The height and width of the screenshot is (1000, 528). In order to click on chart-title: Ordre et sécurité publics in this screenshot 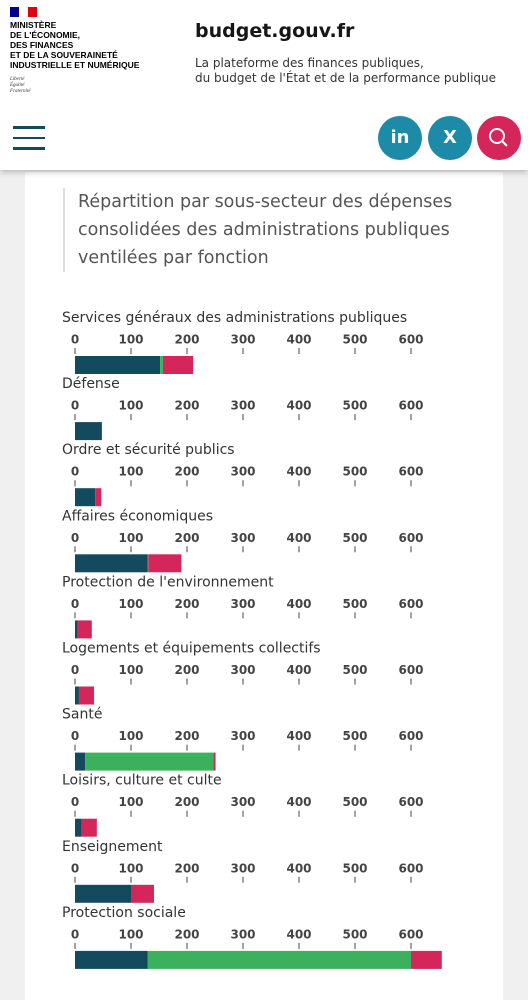, I will do `click(148, 450)`.